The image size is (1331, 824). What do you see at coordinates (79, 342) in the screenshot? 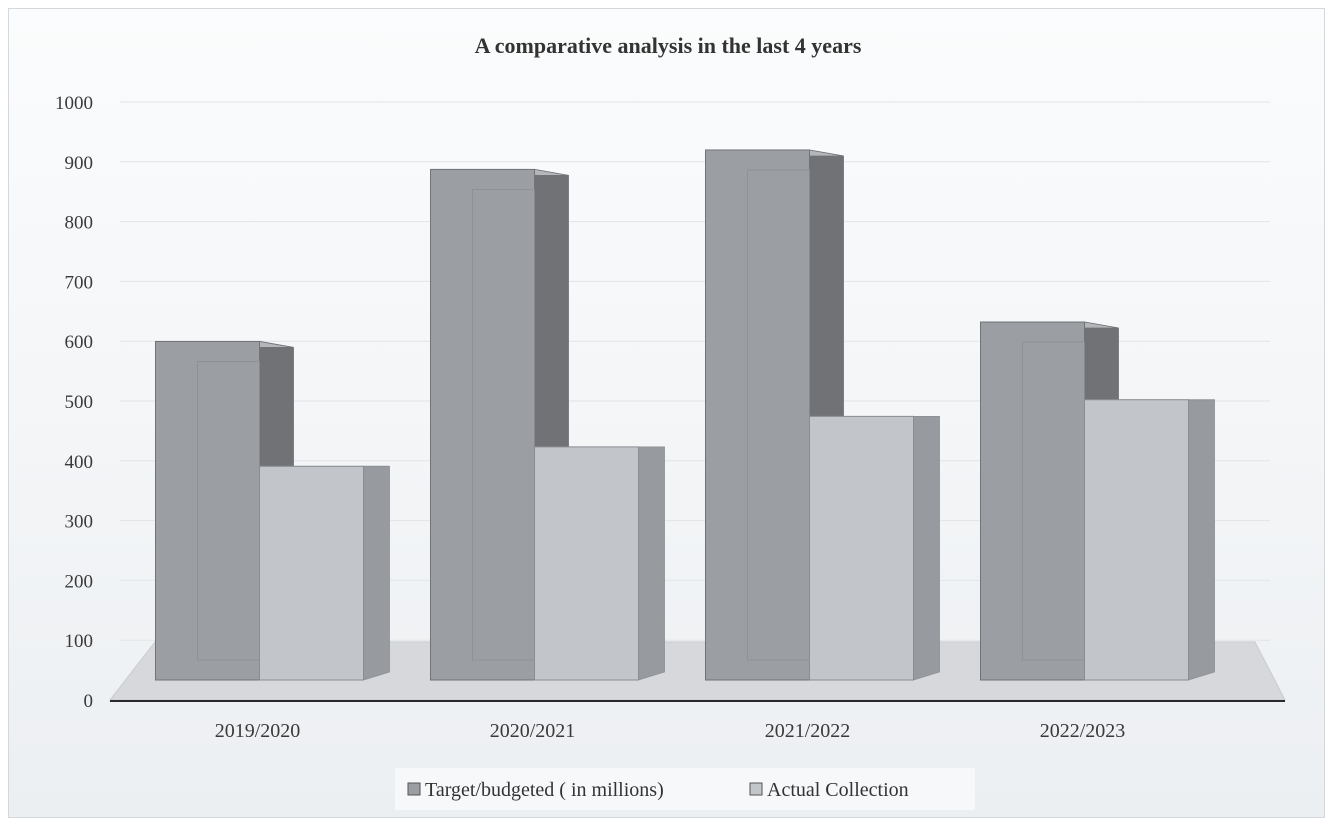
I see `y-tick-label: 600` at bounding box center [79, 342].